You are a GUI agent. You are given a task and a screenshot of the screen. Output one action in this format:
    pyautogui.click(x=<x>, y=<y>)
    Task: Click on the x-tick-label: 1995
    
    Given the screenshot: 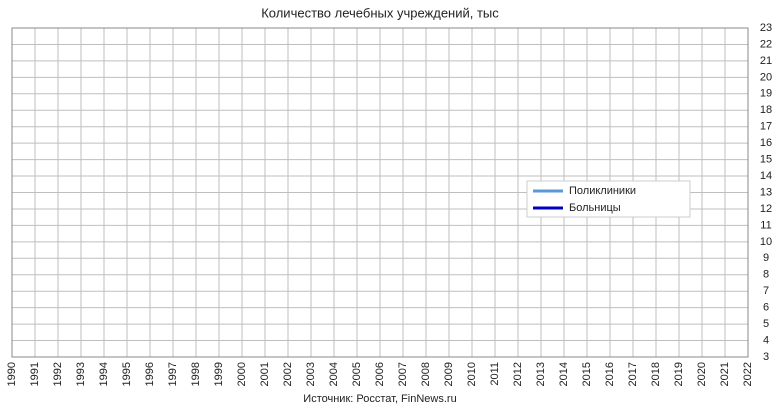 What is the action you would take?
    pyautogui.click(x=127, y=374)
    